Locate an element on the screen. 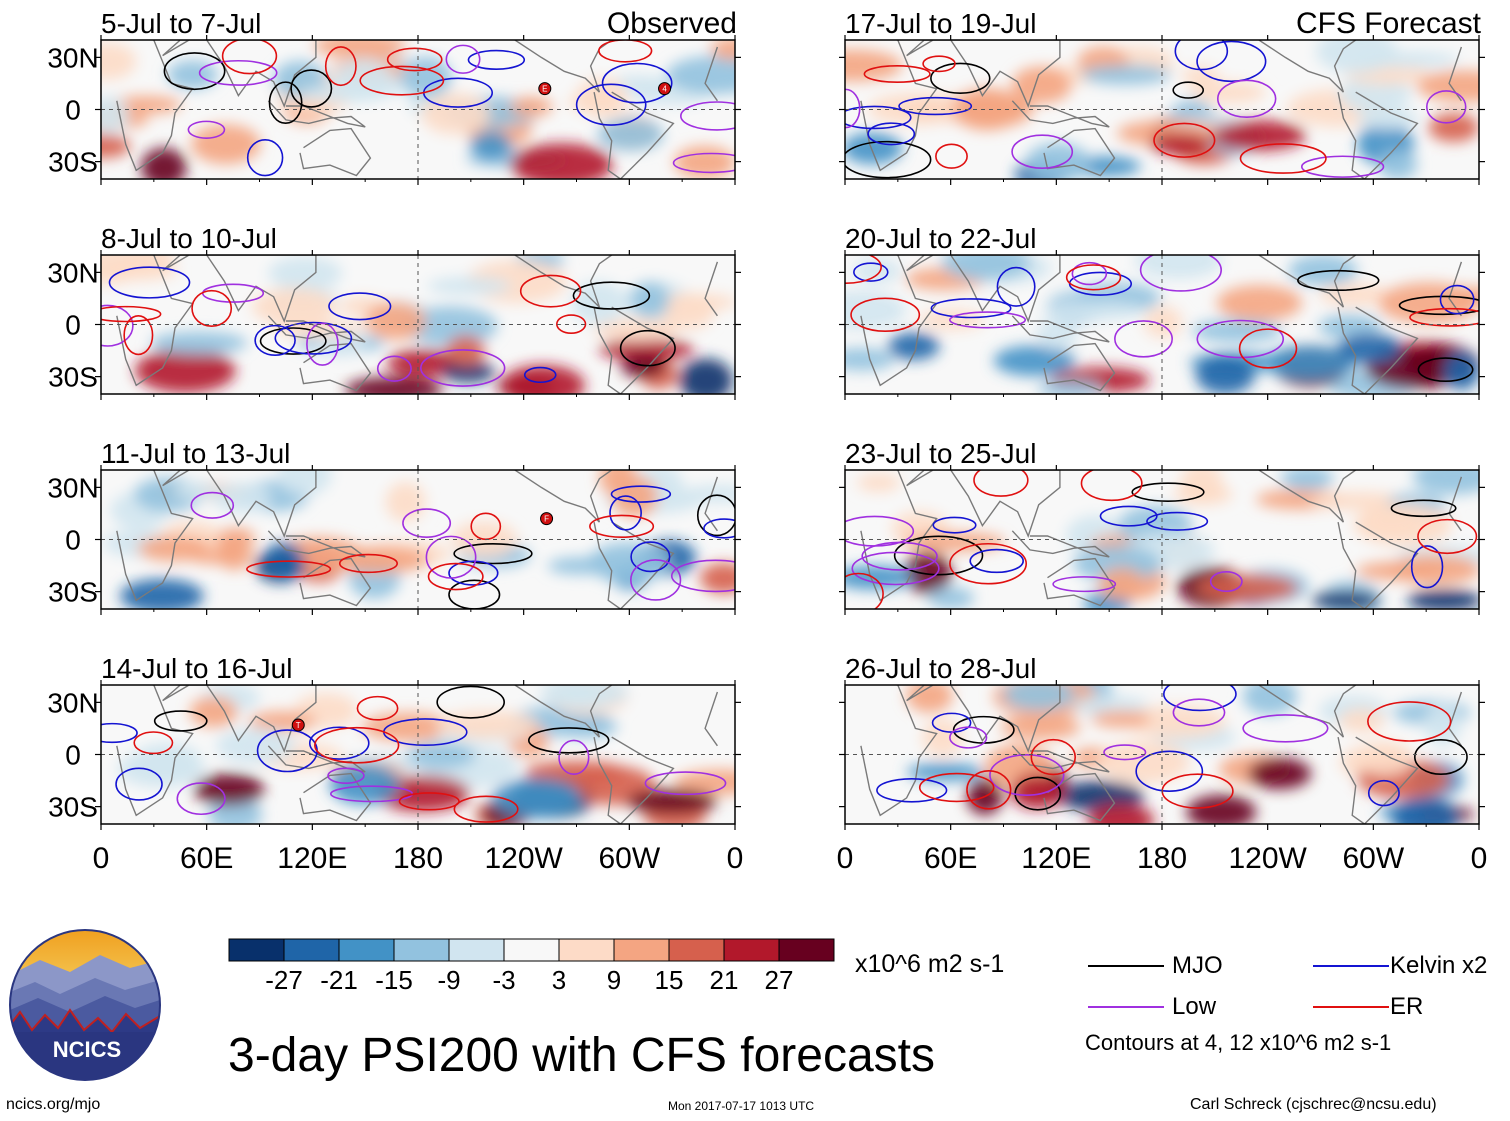  panel-date-range: 5-Jul to 7-Jul is located at coordinates (181, 23).